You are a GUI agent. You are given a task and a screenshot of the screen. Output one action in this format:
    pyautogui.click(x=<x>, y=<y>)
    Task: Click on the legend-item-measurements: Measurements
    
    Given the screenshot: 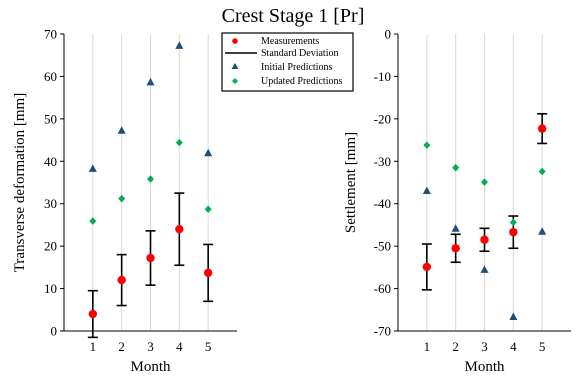 What is the action you would take?
    pyautogui.click(x=275, y=41)
    